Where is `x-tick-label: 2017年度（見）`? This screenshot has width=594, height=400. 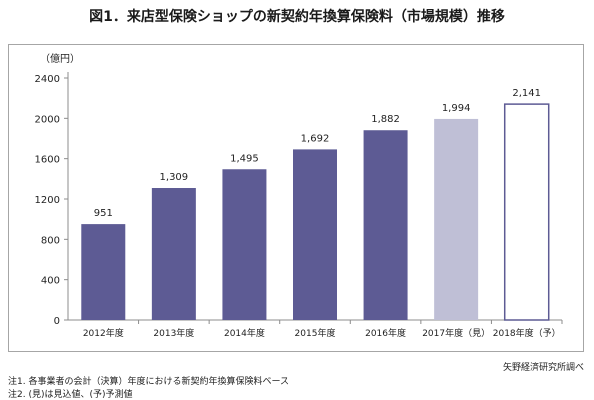
x-tick-label: 2017年度（見） is located at coordinates (456, 333).